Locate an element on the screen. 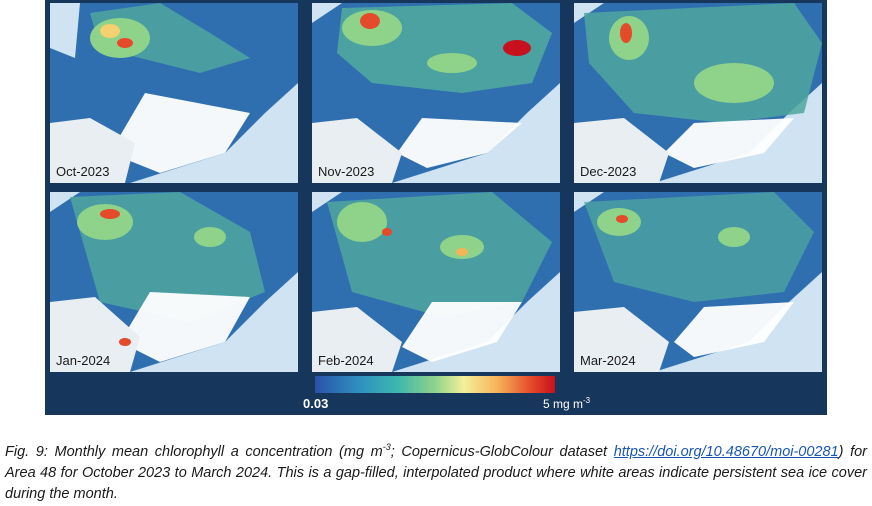 This screenshot has height=506, width=872. map-jan-2024 is located at coordinates (174, 282).